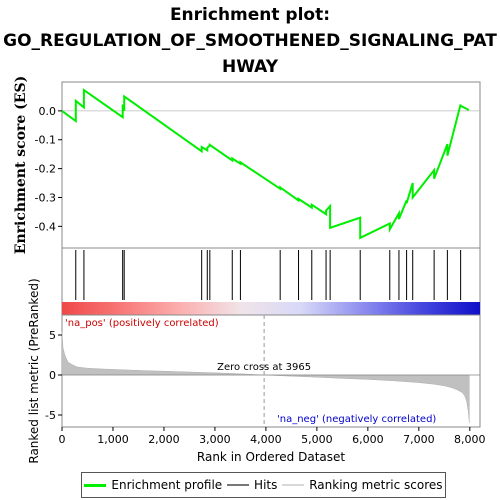 The image size is (500, 500). I want to click on legend-label-hits: Hits, so click(266, 485).